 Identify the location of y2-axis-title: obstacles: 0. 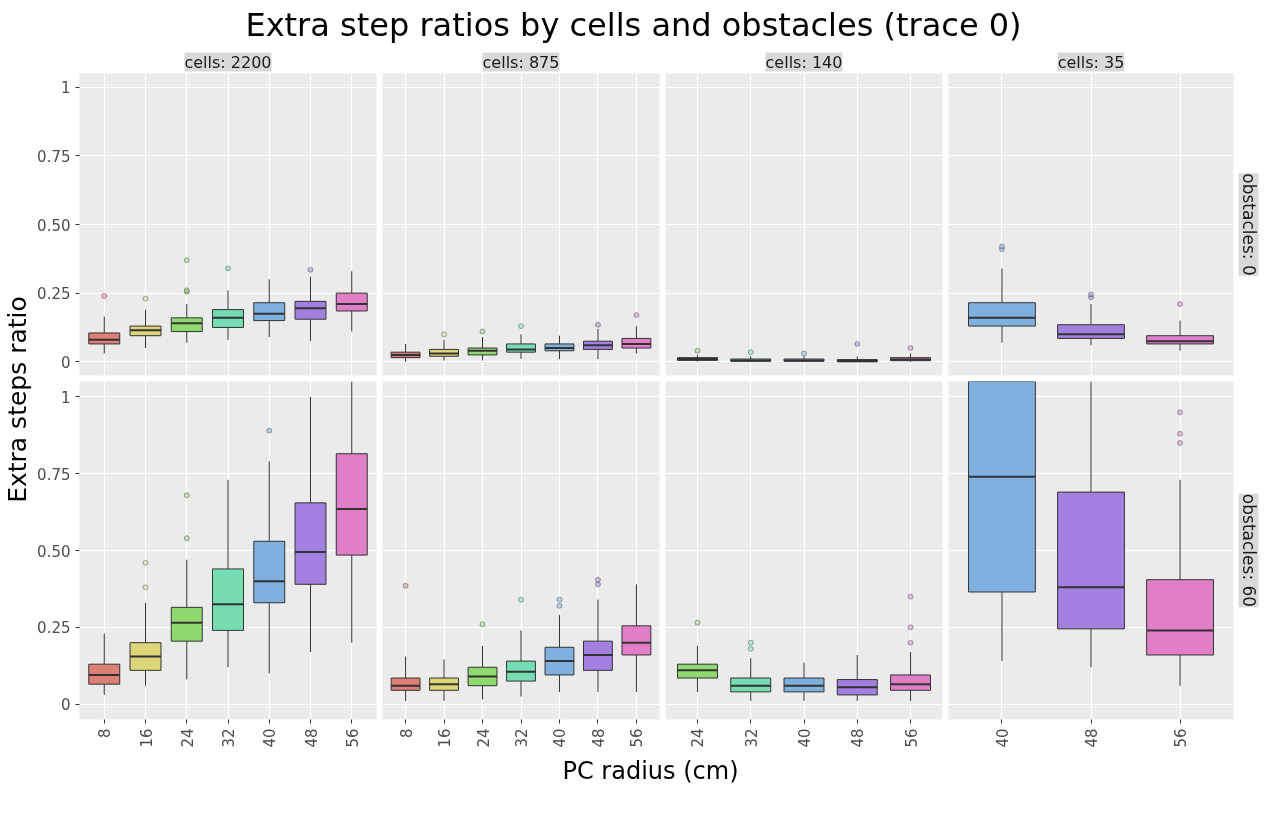
(1248, 224).